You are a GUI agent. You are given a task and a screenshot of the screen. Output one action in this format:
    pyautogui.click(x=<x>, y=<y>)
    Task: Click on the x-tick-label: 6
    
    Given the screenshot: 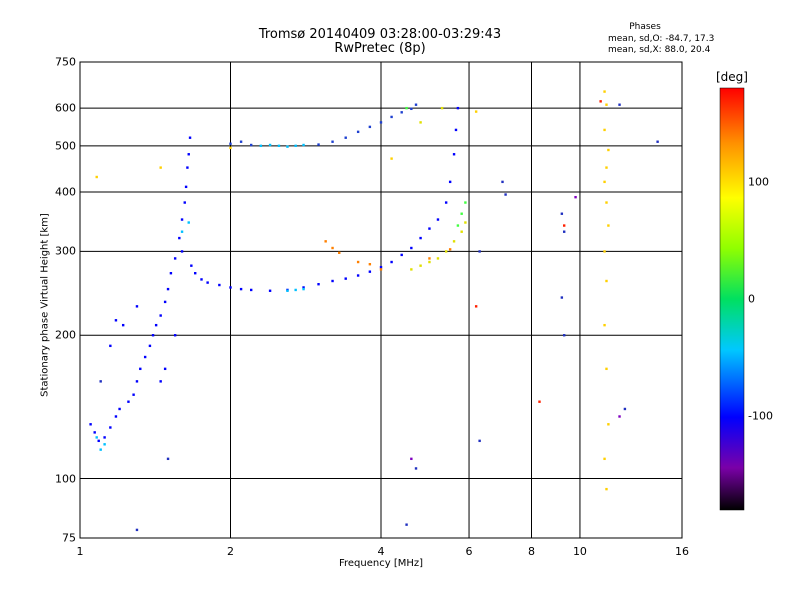 What is the action you would take?
    pyautogui.click(x=469, y=551)
    